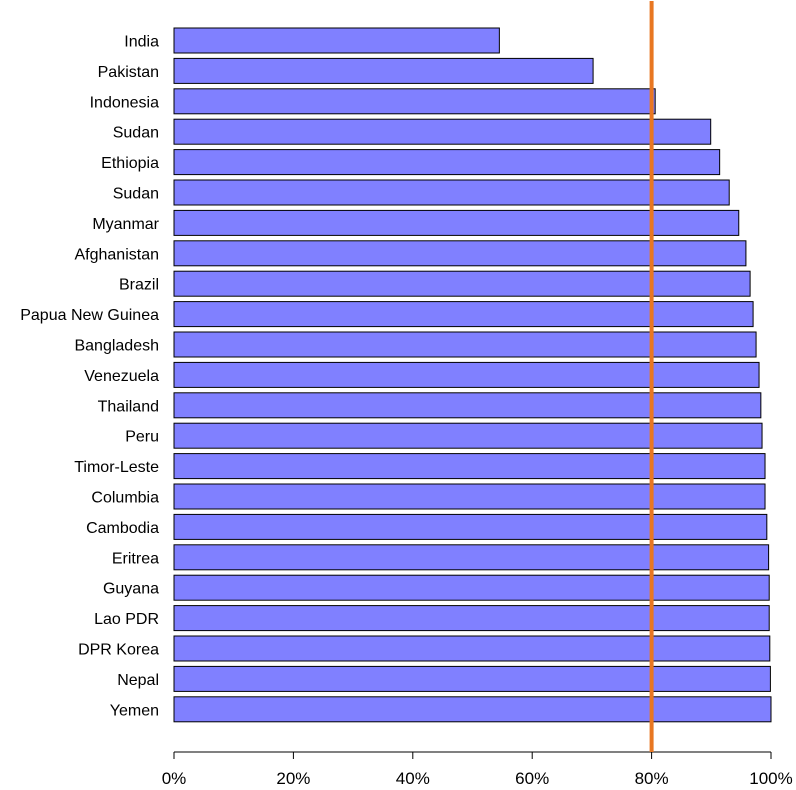  I want to click on category-label-4: Ethiopia, so click(130, 163).